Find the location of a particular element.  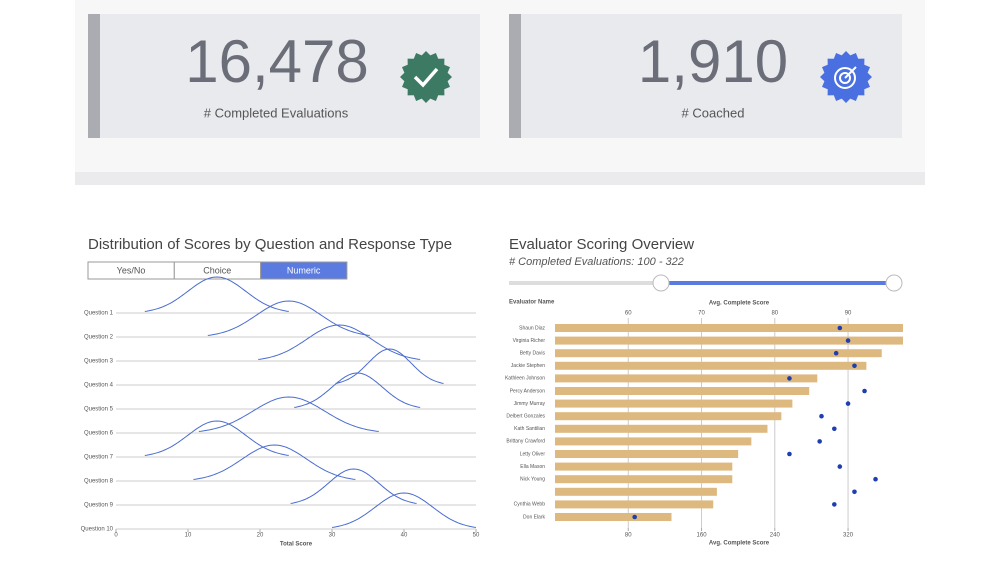

tab-label: Choice is located at coordinates (217, 270).